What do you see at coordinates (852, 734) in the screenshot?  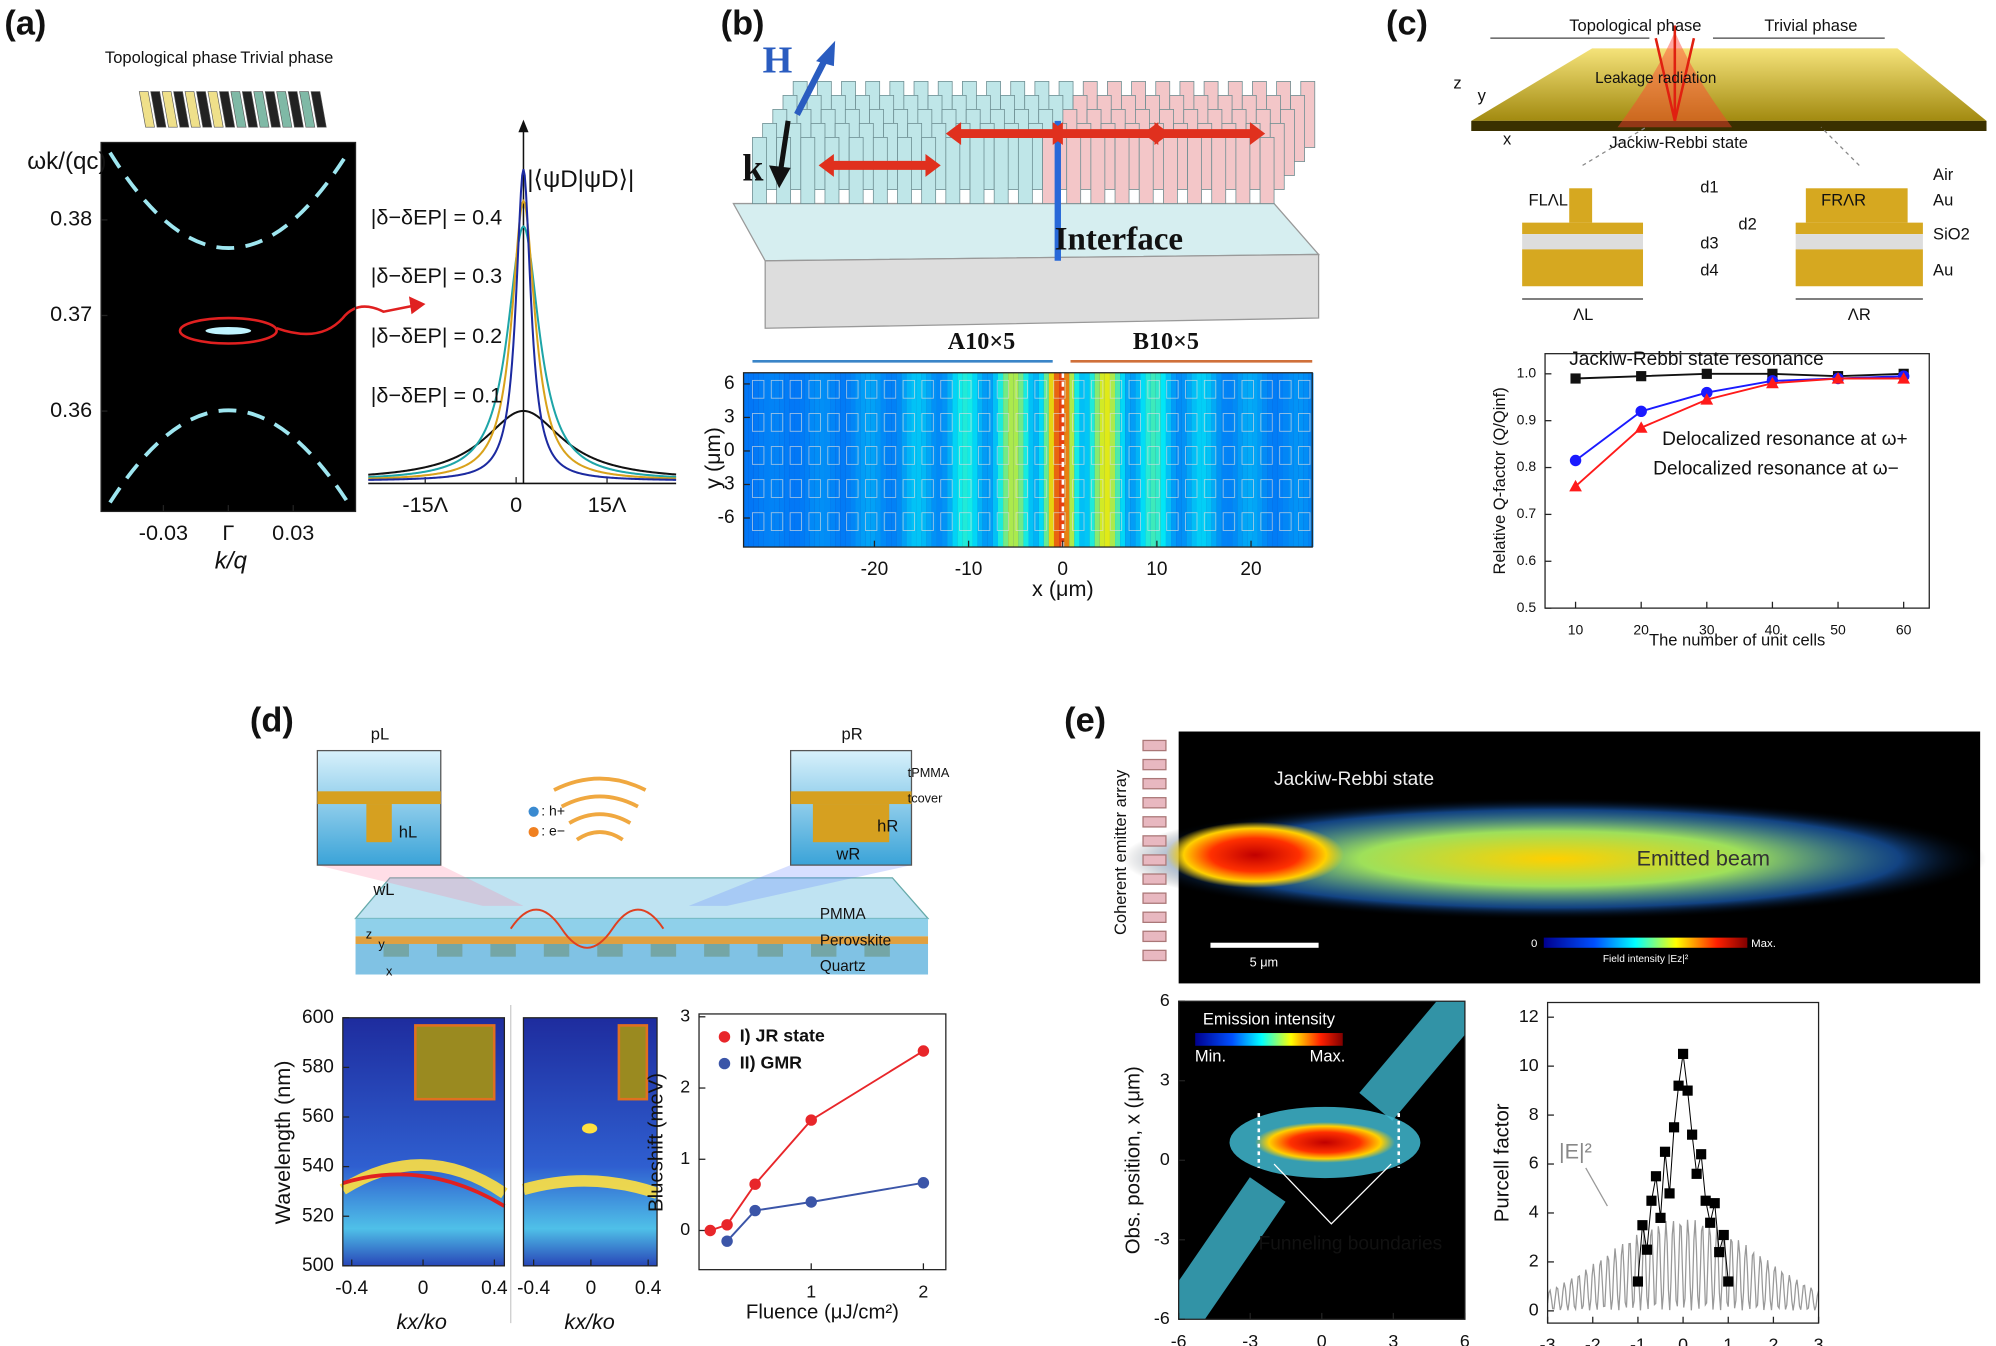 I see `period-label: pR` at bounding box center [852, 734].